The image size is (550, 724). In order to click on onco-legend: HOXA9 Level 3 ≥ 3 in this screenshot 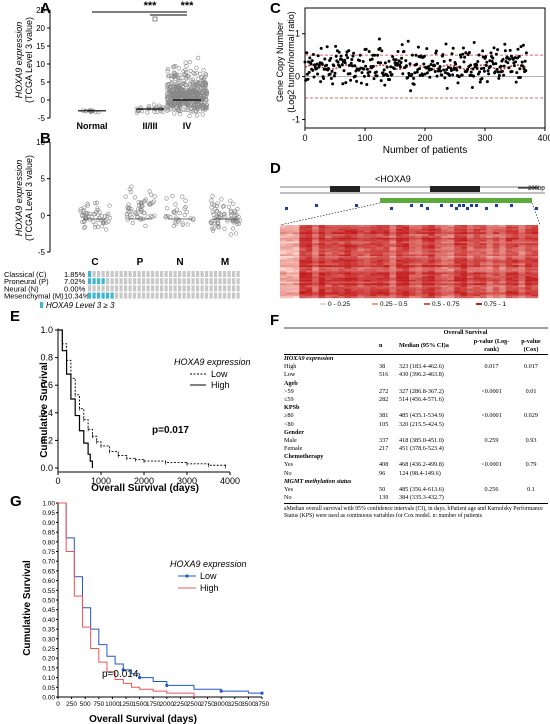, I will do `click(80, 305)`.